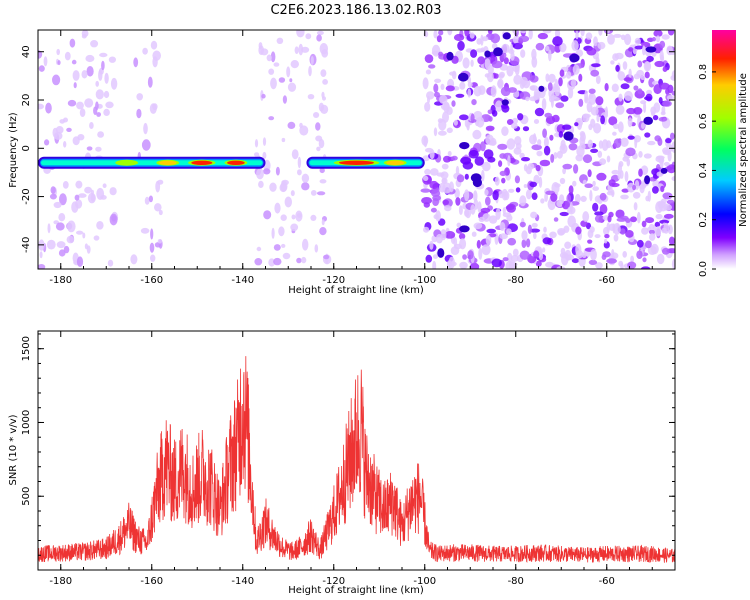 This screenshot has width=750, height=600. Describe the element at coordinates (743, 150) in the screenshot. I see `colorbar-label: Normalized spectral amplitude` at that location.